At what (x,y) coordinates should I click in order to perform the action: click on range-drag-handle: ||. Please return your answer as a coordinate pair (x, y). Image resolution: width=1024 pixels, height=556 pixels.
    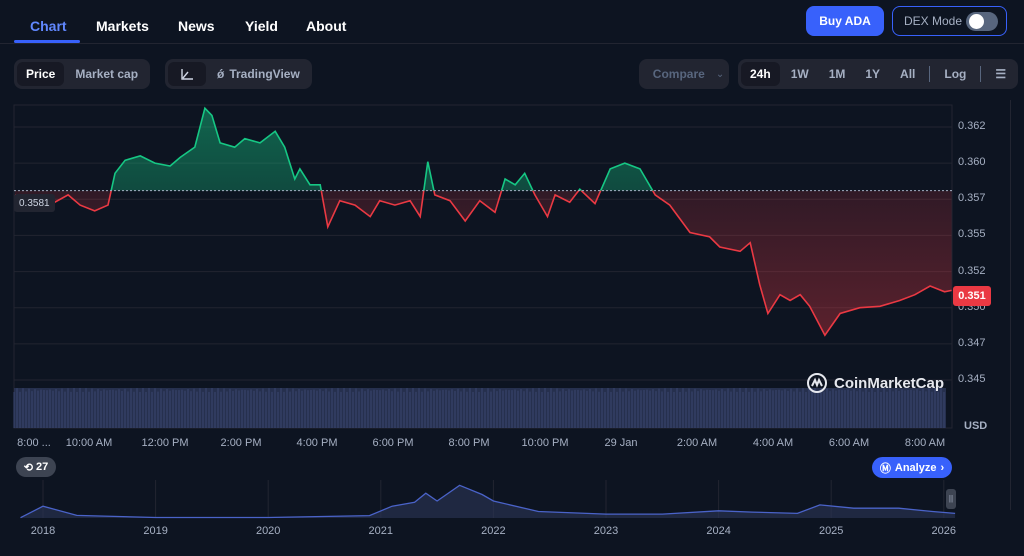
    Looking at the image, I should click on (951, 499).